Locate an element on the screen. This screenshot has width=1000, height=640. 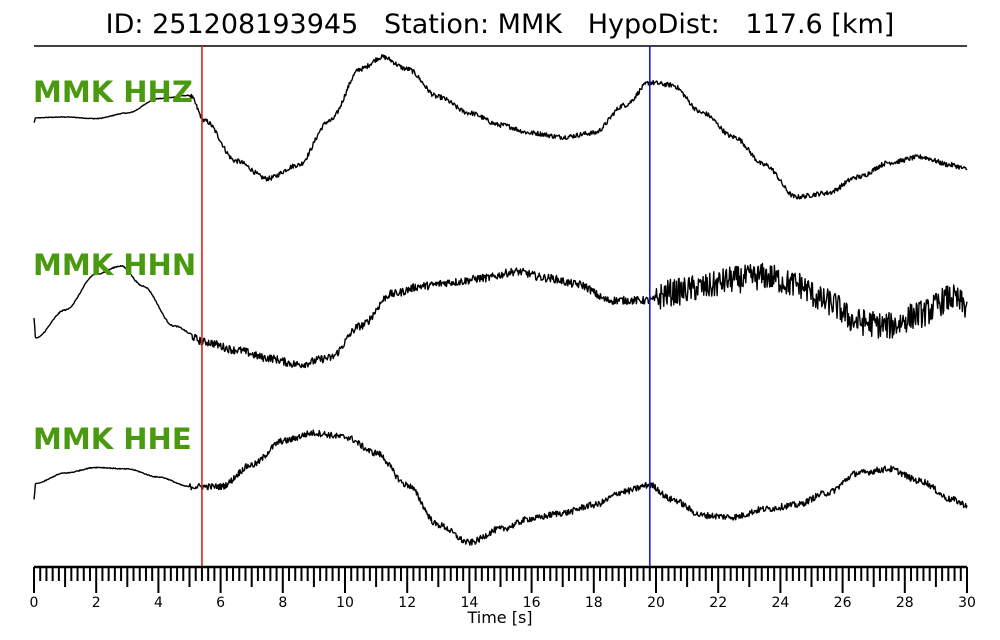
x-tick-label: 12 is located at coordinates (407, 603).